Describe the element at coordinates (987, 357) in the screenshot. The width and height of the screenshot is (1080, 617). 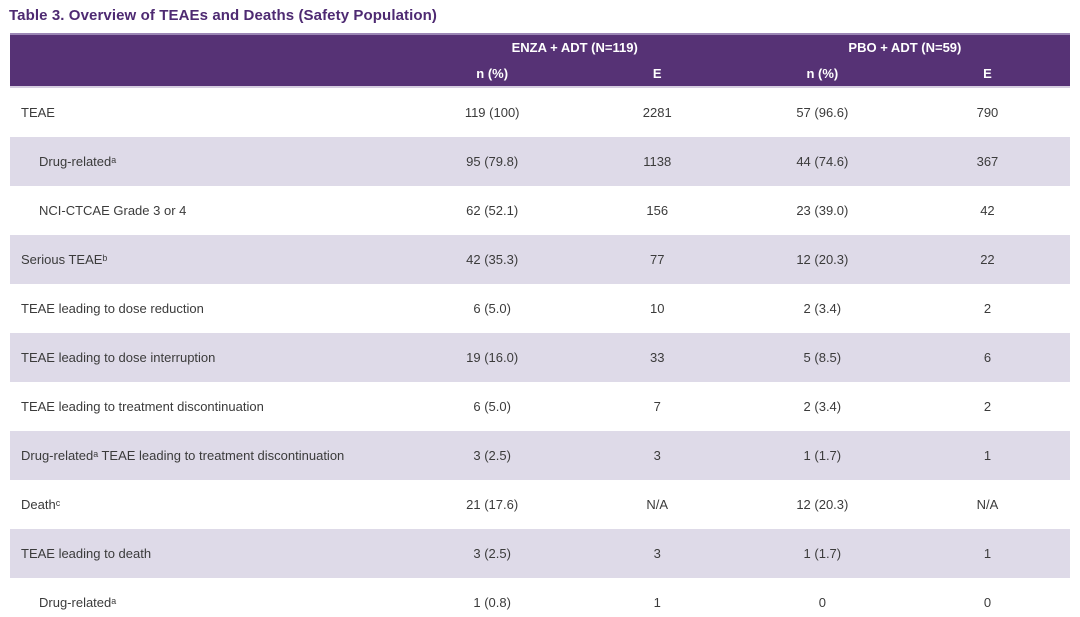
I see `cell-value: 6` at that location.